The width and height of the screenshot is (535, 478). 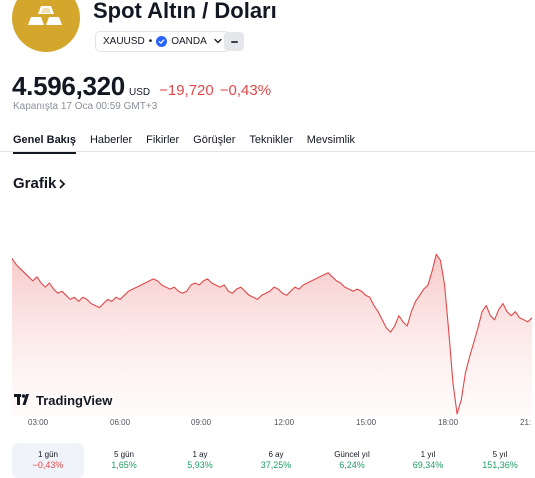 I want to click on gold-bars-logo, so click(x=46, y=26).